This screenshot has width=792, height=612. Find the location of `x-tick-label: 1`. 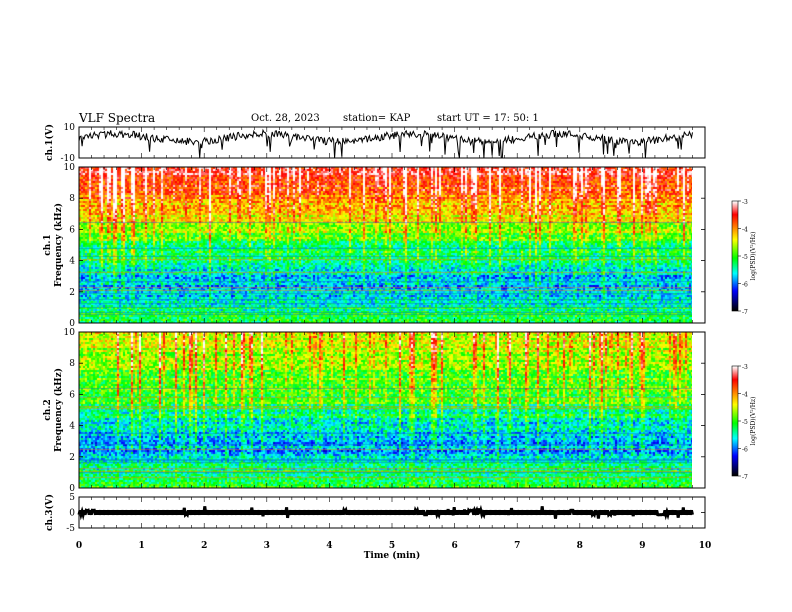

x-tick-label: 1 is located at coordinates (141, 546).